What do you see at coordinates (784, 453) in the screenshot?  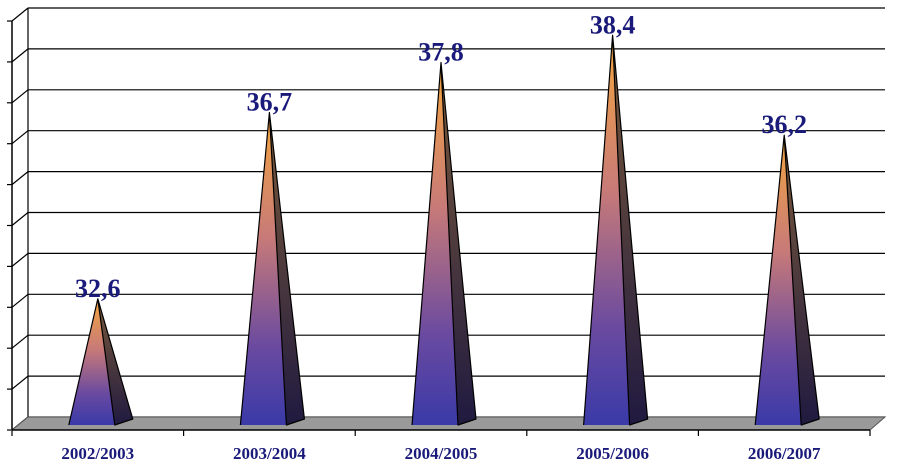 I see `x-tick-label: 2006/2007` at bounding box center [784, 453].